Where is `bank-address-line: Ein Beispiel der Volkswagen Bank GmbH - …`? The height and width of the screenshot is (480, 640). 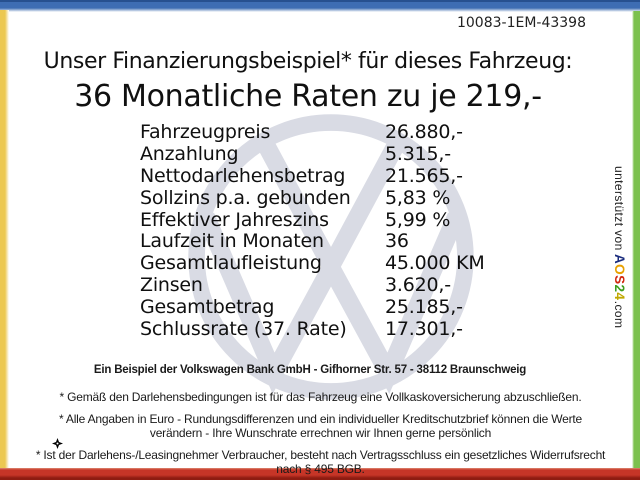
bank-address-line: Ein Beispiel der Volkswagen Bank GmbH - … is located at coordinates (310, 370).